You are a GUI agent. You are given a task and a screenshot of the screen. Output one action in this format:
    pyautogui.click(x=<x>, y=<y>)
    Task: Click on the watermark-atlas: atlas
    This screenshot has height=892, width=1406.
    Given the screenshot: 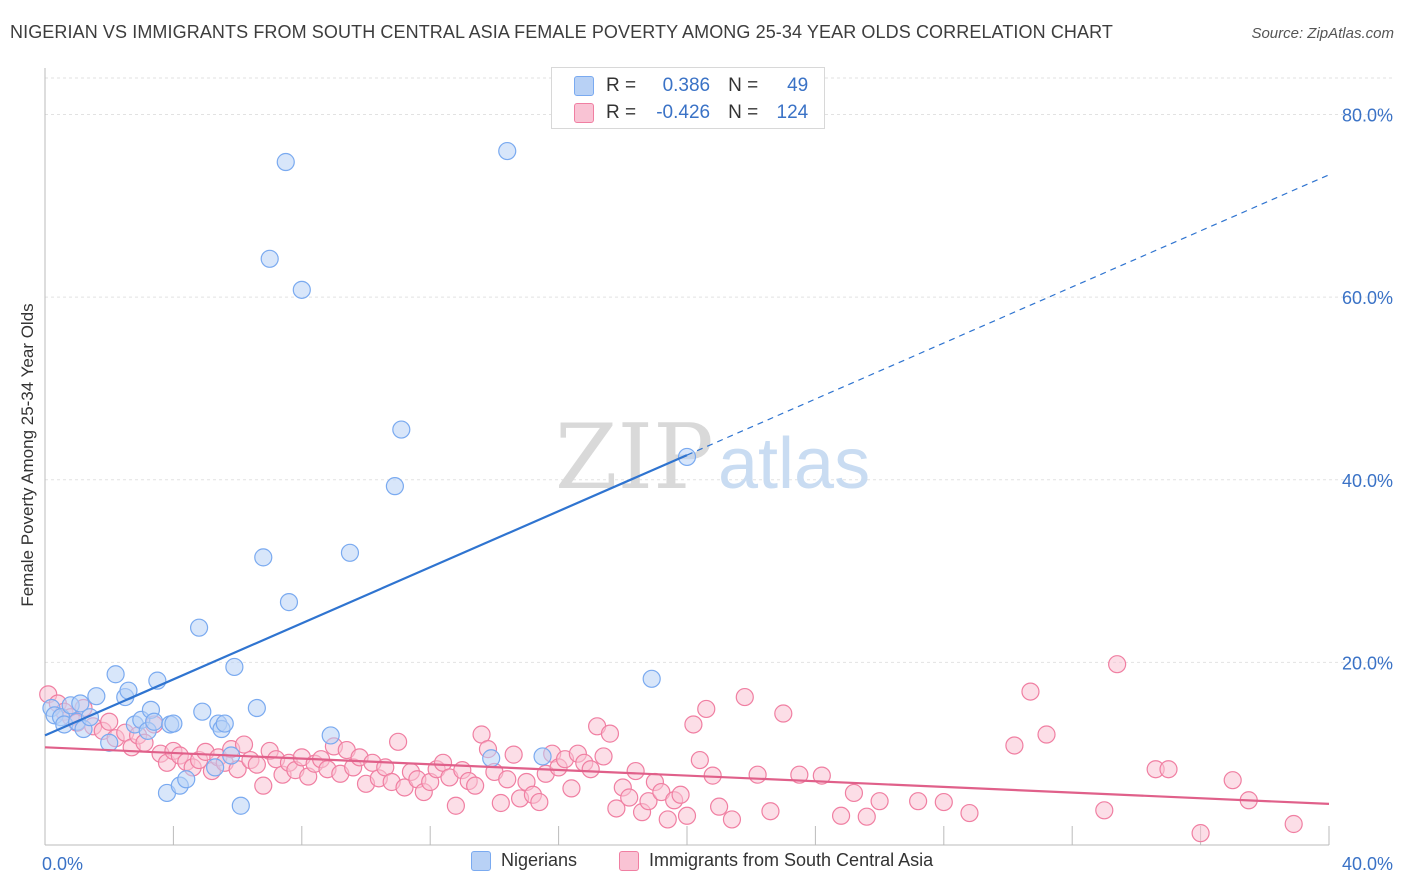 What is the action you would take?
    pyautogui.click(x=794, y=464)
    